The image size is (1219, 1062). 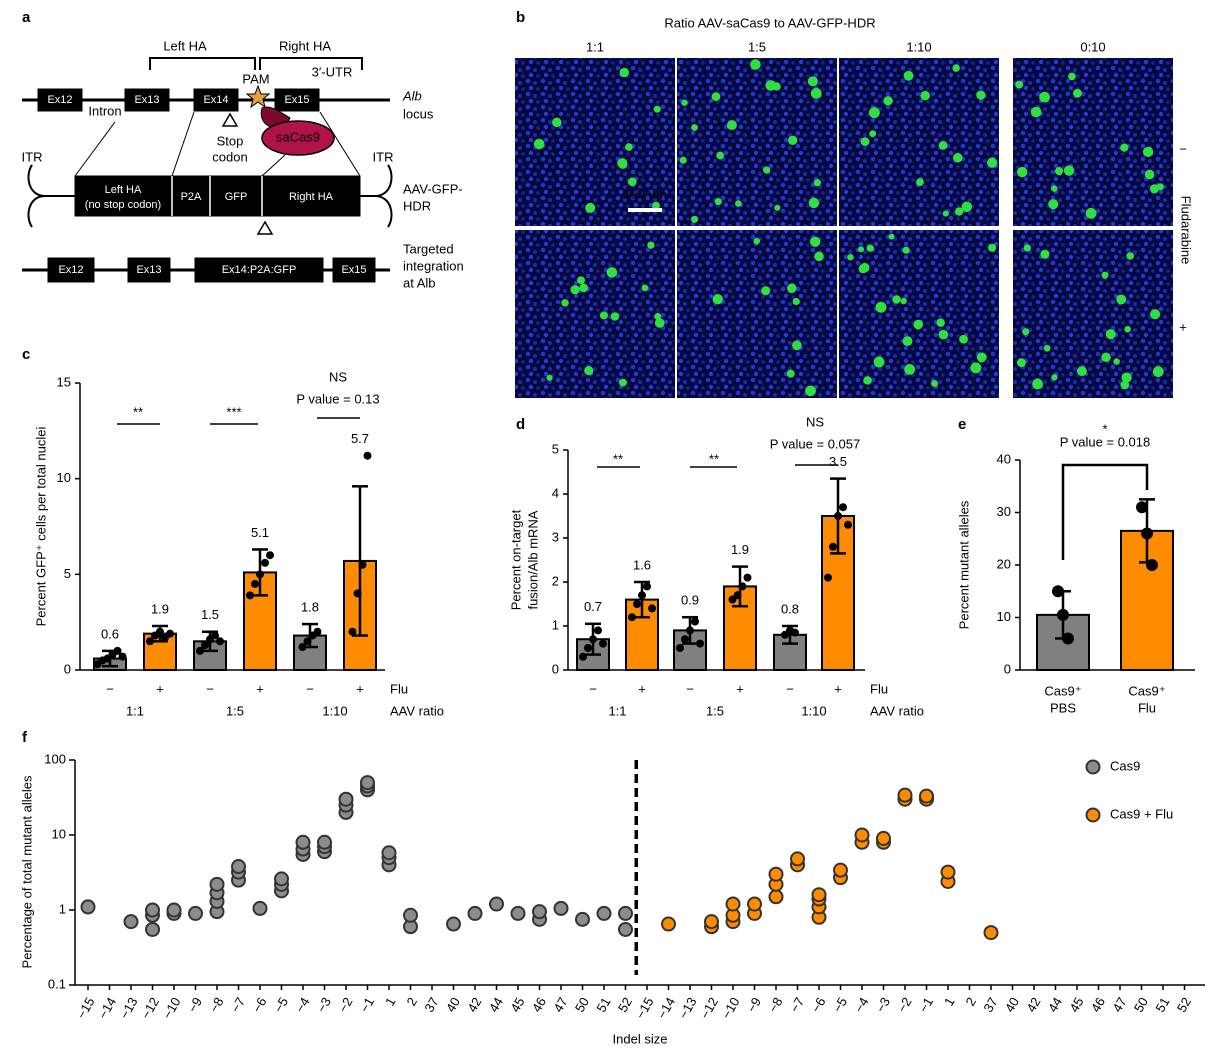 I want to click on label: −13, so click(x=688, y=1008).